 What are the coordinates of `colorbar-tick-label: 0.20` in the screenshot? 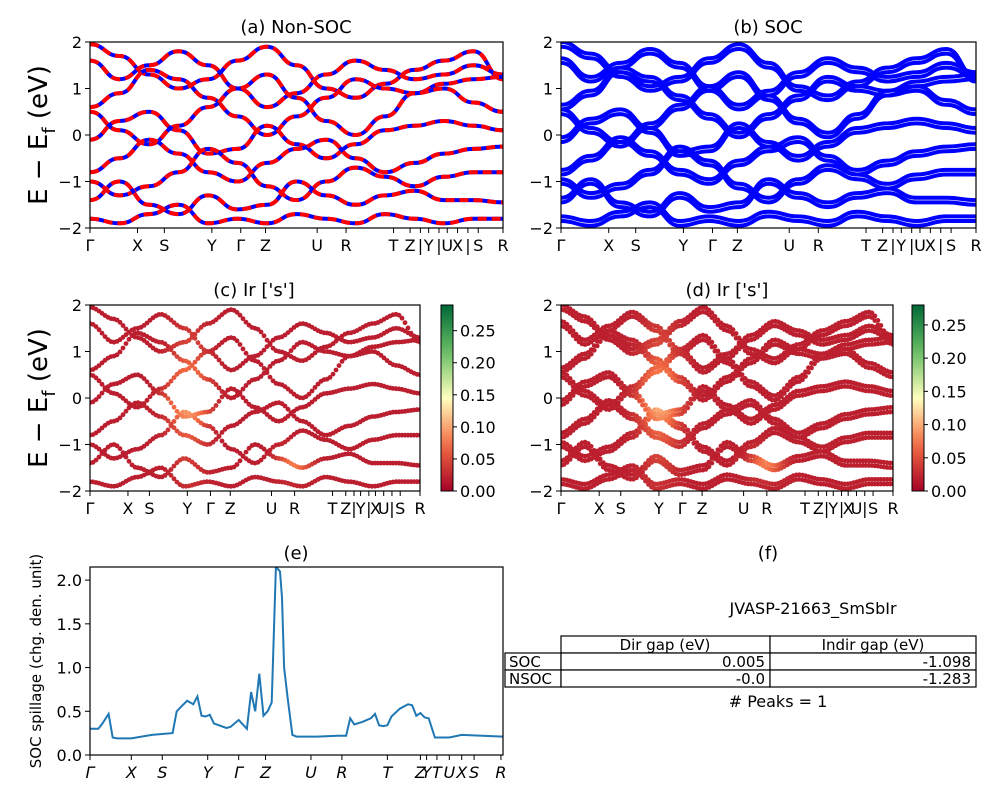 It's located at (478, 363).